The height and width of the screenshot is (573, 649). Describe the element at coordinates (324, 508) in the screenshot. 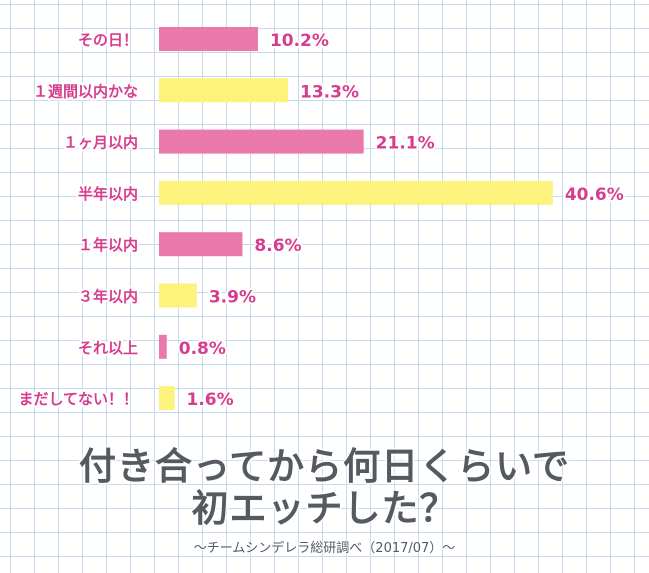

I see `chart-title-line-2: 初エッチした？` at that location.